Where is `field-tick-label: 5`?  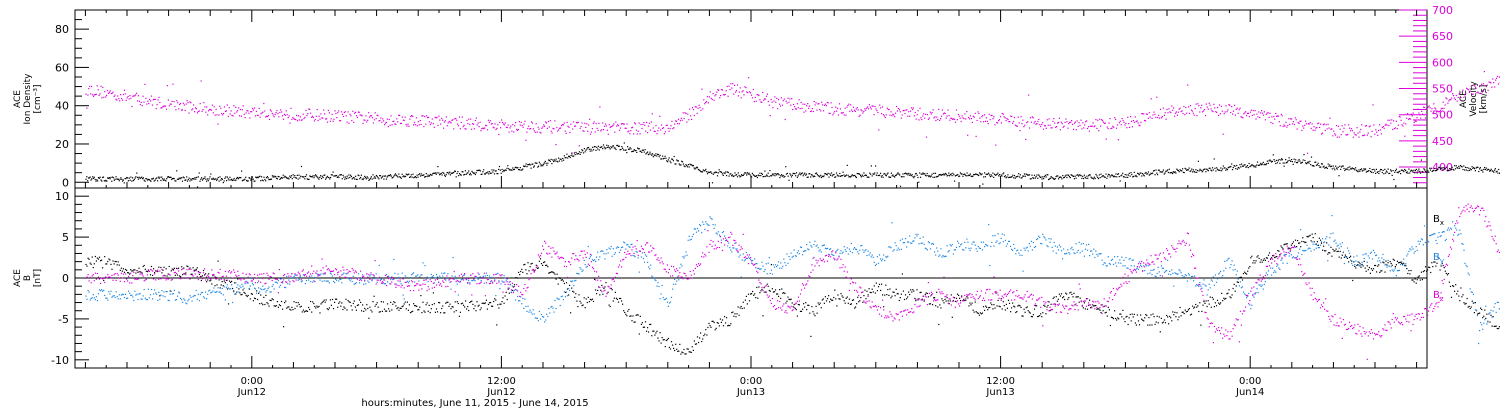 field-tick-label: 5 is located at coordinates (65, 237).